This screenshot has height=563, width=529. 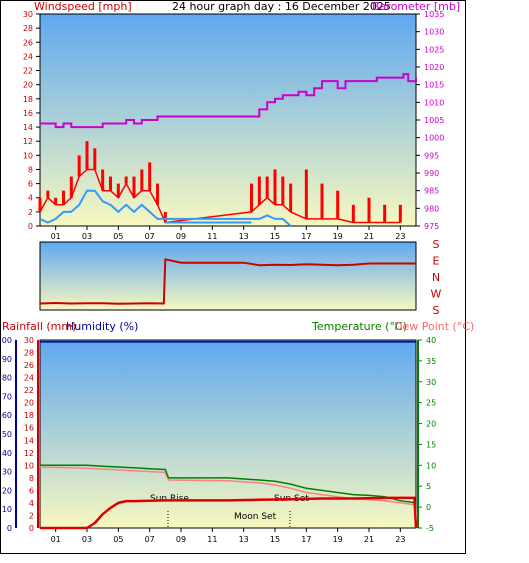 What do you see at coordinates (29, 465) in the screenshot?
I see `rain-y-tick-label: 10` at bounding box center [29, 465].